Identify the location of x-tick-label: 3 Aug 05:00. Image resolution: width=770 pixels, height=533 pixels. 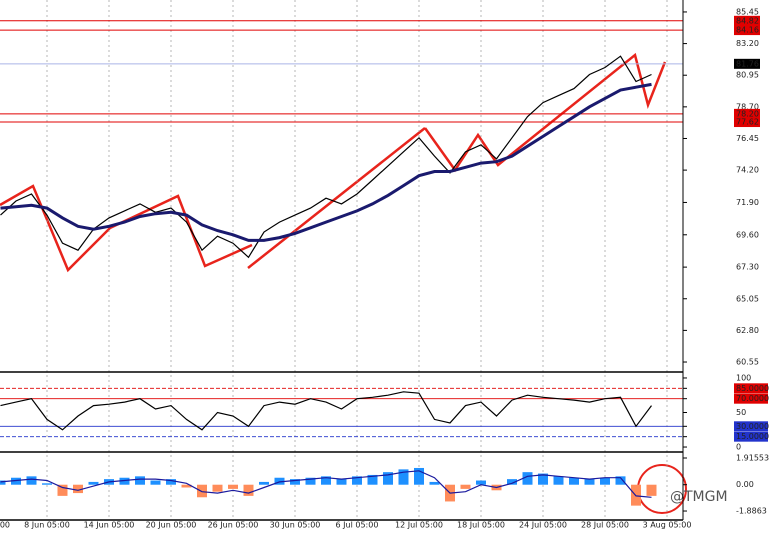
(667, 525).